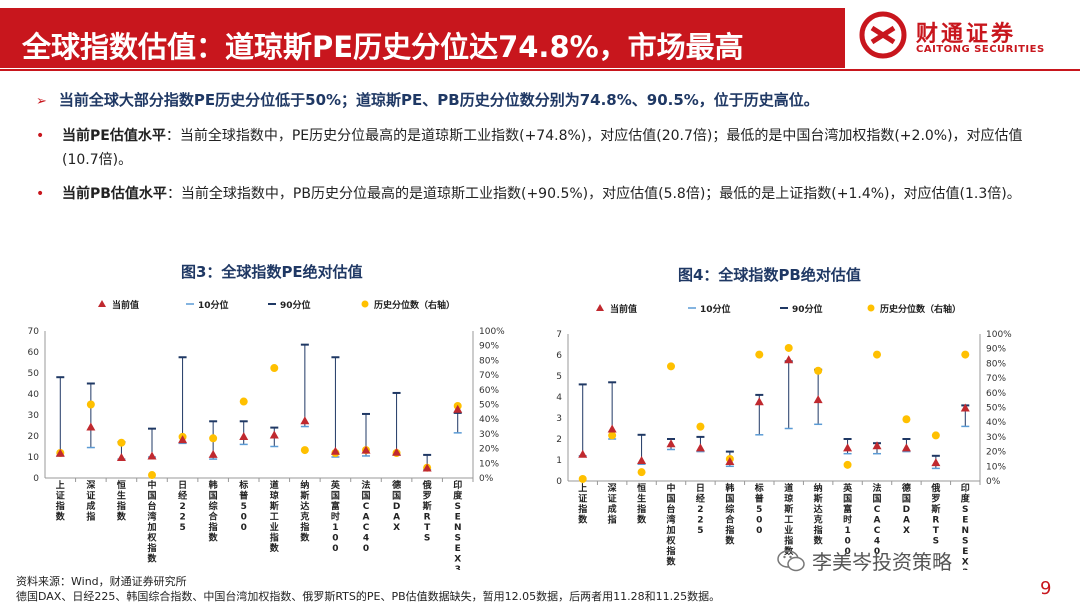 This screenshot has width=1080, height=608. What do you see at coordinates (34, 416) in the screenshot?
I see `pe-y-tick-label: 30` at bounding box center [34, 416].